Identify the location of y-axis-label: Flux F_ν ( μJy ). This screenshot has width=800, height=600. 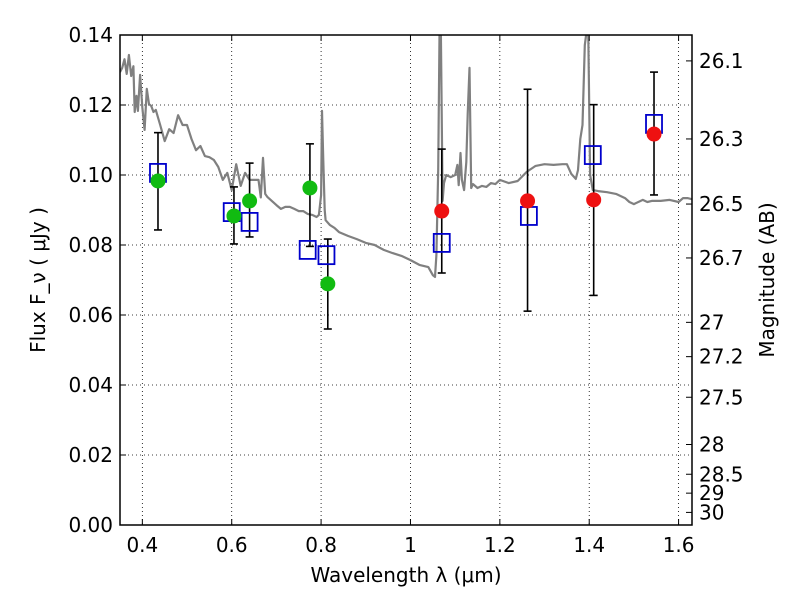
(38, 280).